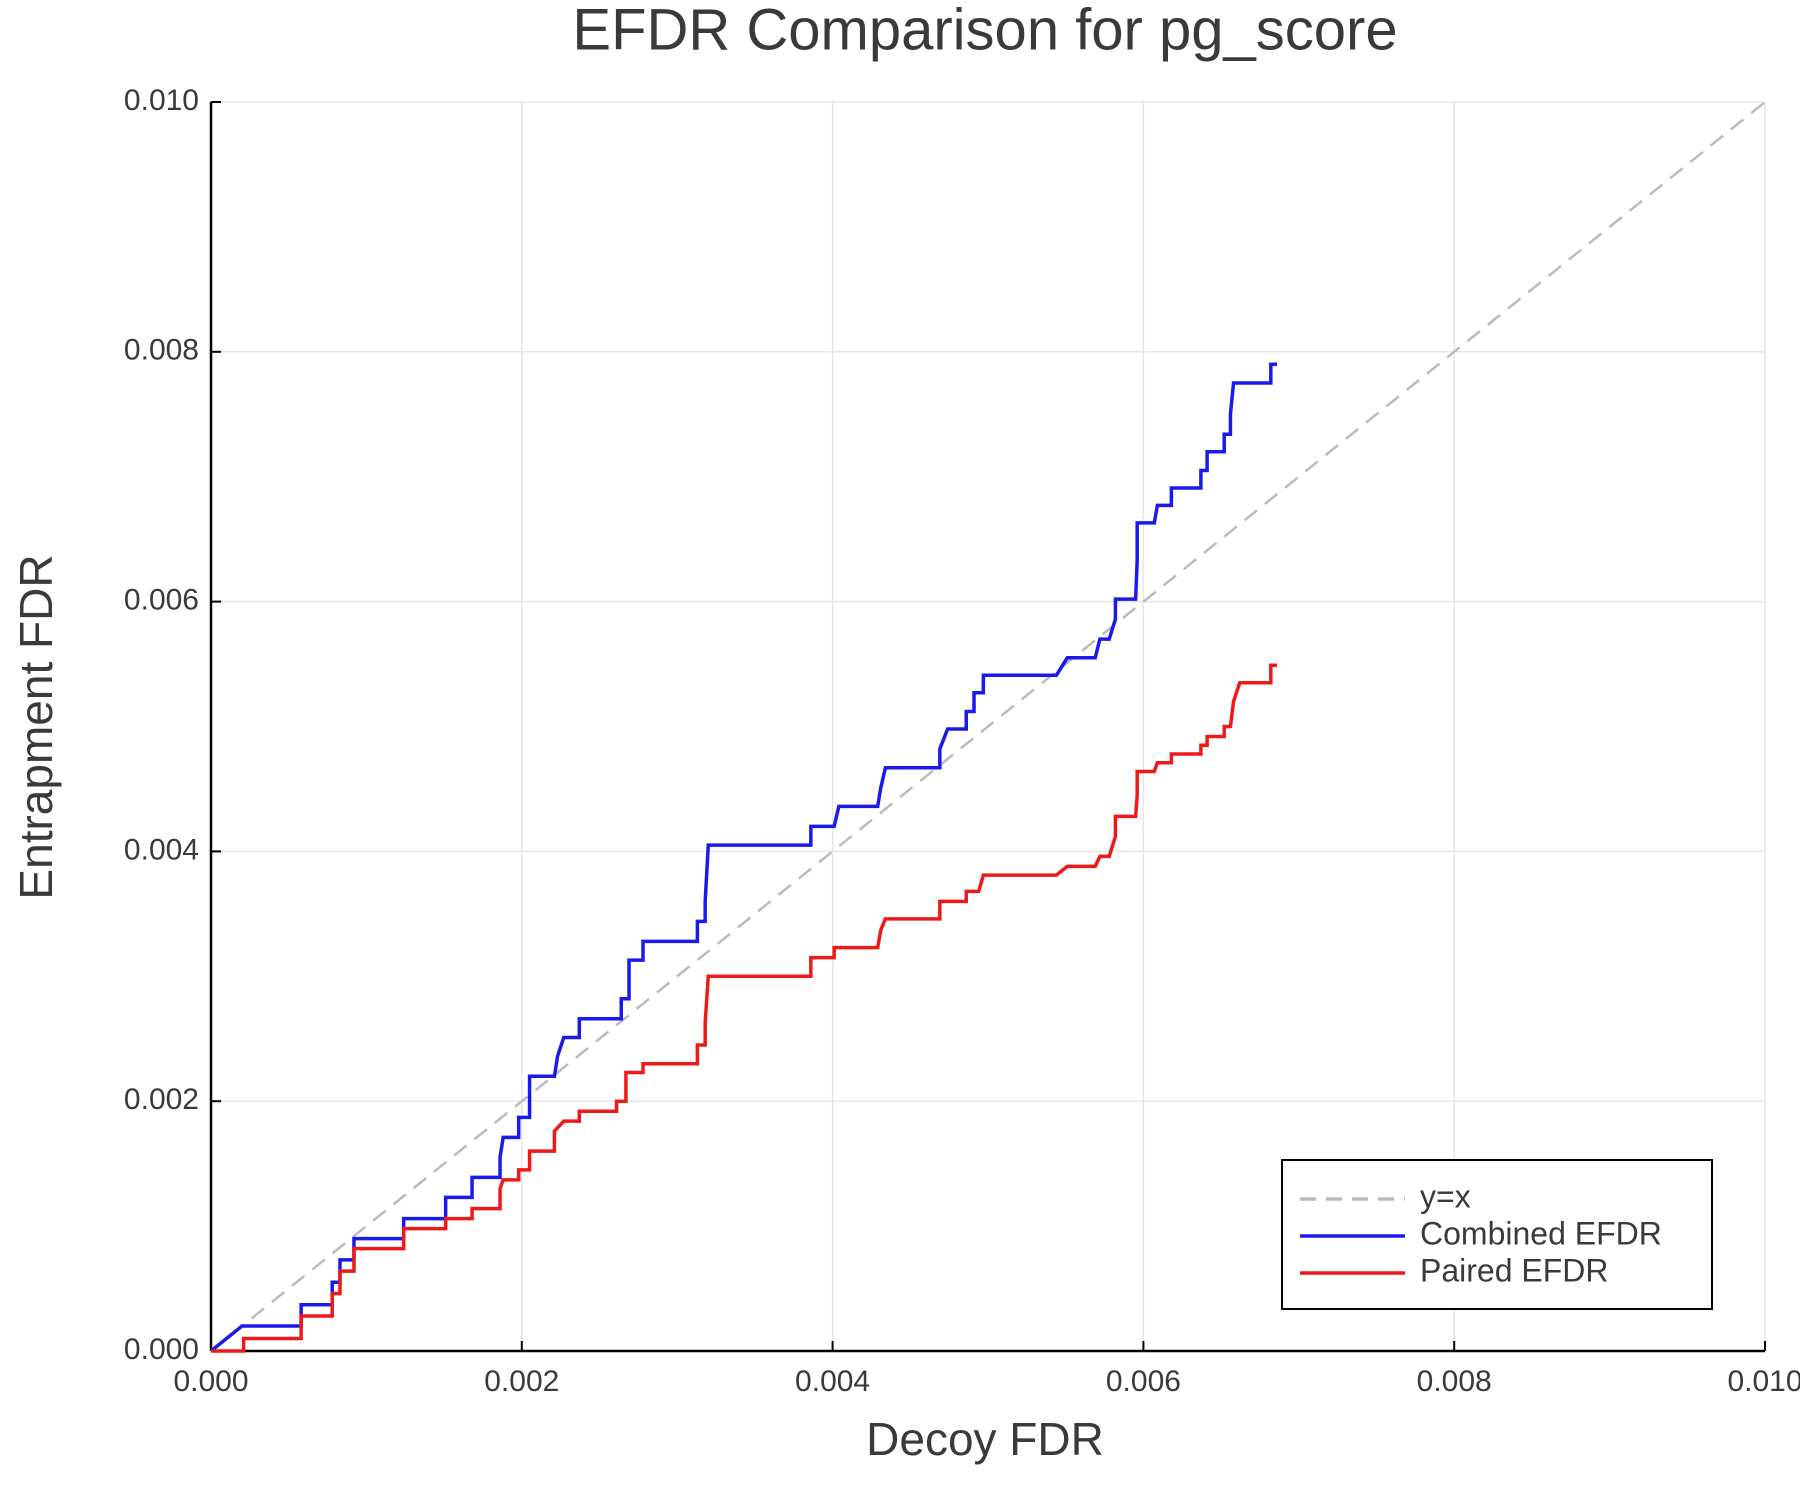 The image size is (1800, 1500). What do you see at coordinates (1514, 1270) in the screenshot?
I see `legend-label: Paired EFDR` at bounding box center [1514, 1270].